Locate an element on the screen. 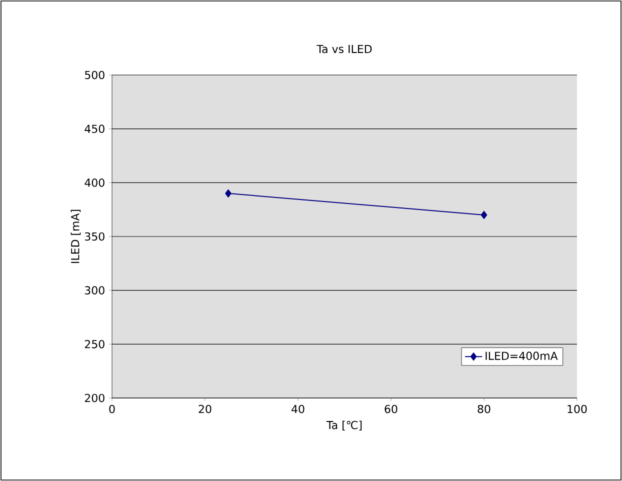 Image resolution: width=622 pixels, height=481 pixels. y-tick-label: 400 is located at coordinates (94, 182).